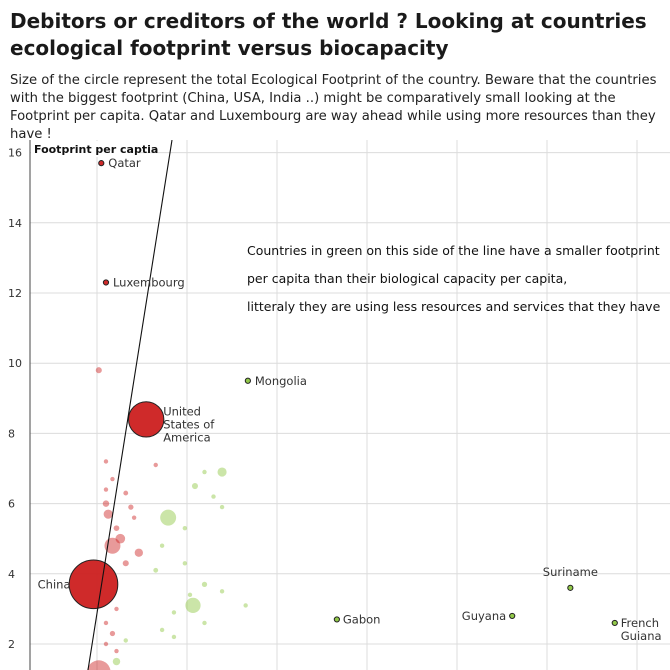 The width and height of the screenshot is (670, 670). What do you see at coordinates (641, 629) in the screenshot?
I see `point-label: French Guiana` at bounding box center [641, 629].